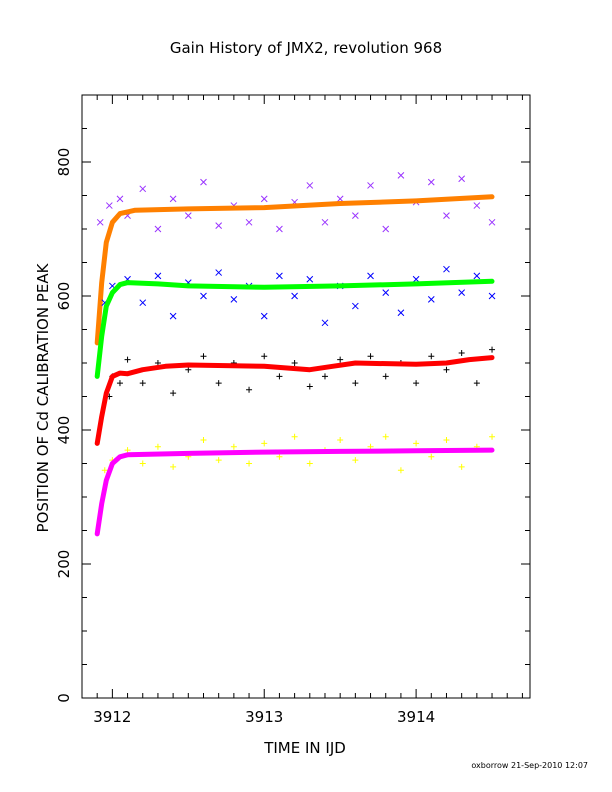 This screenshot has width=612, height=792. Describe the element at coordinates (43, 397) in the screenshot. I see `y-axis-label: POSITION OF Cd CALIBRATION PEAK` at that location.